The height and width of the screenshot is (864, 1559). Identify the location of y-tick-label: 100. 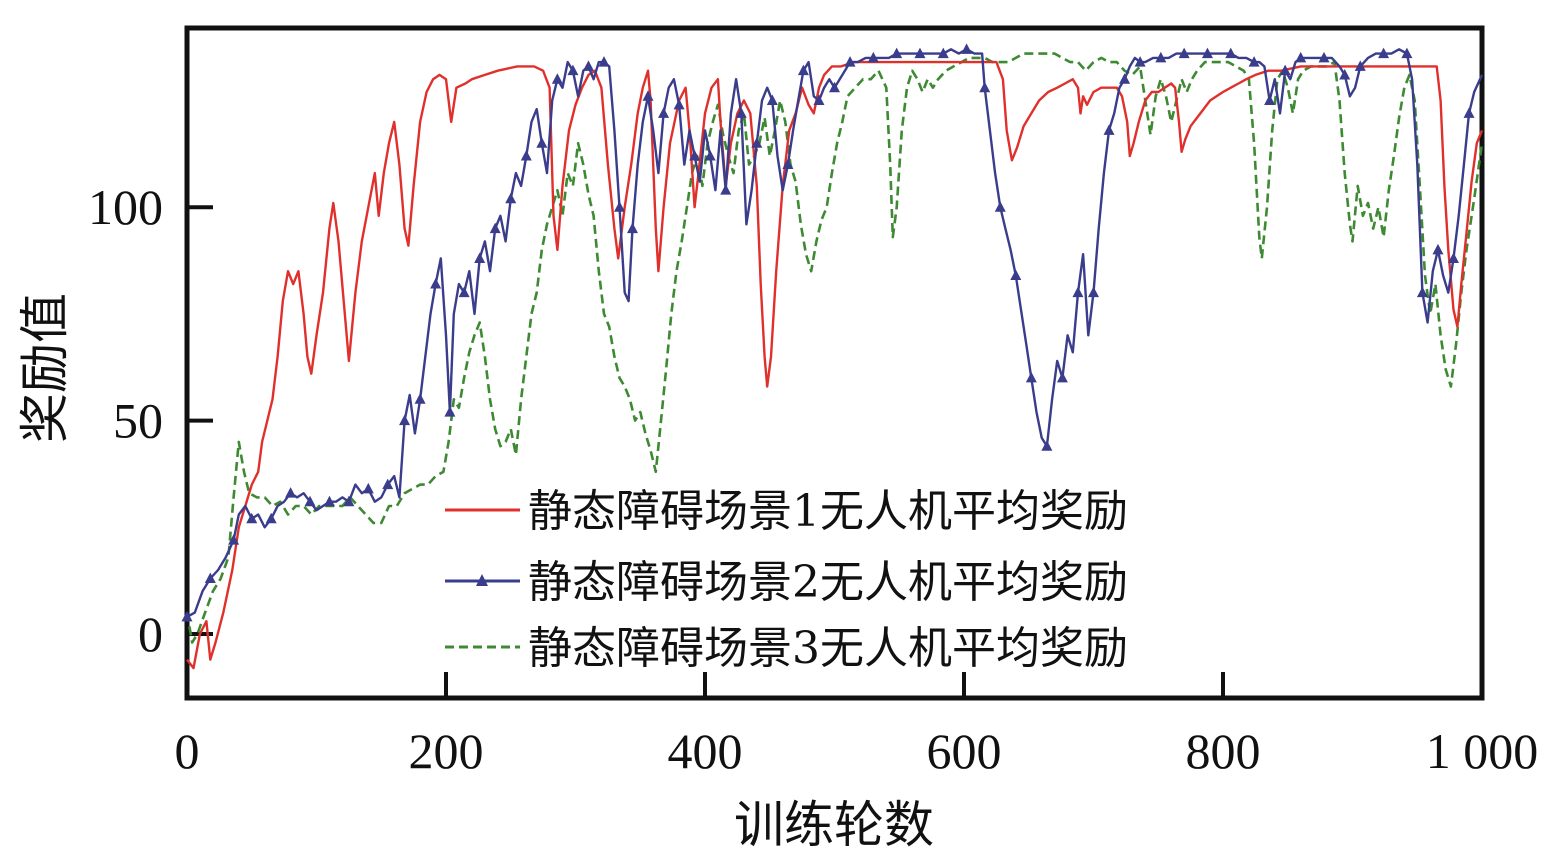
(125, 207).